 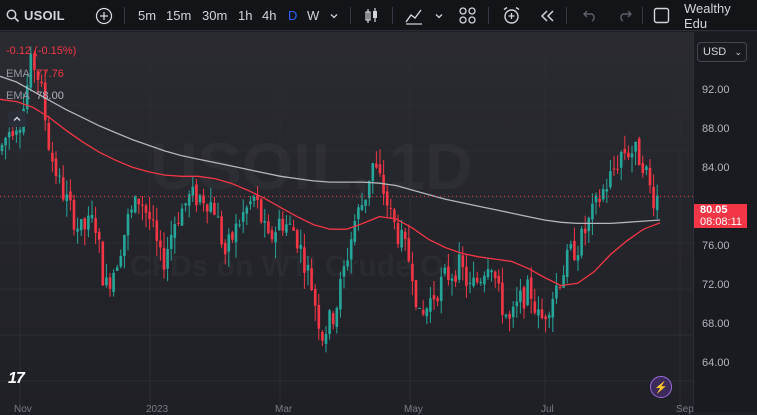 I want to click on legend-ema-fast: EMA 77.76, so click(x=35, y=74).